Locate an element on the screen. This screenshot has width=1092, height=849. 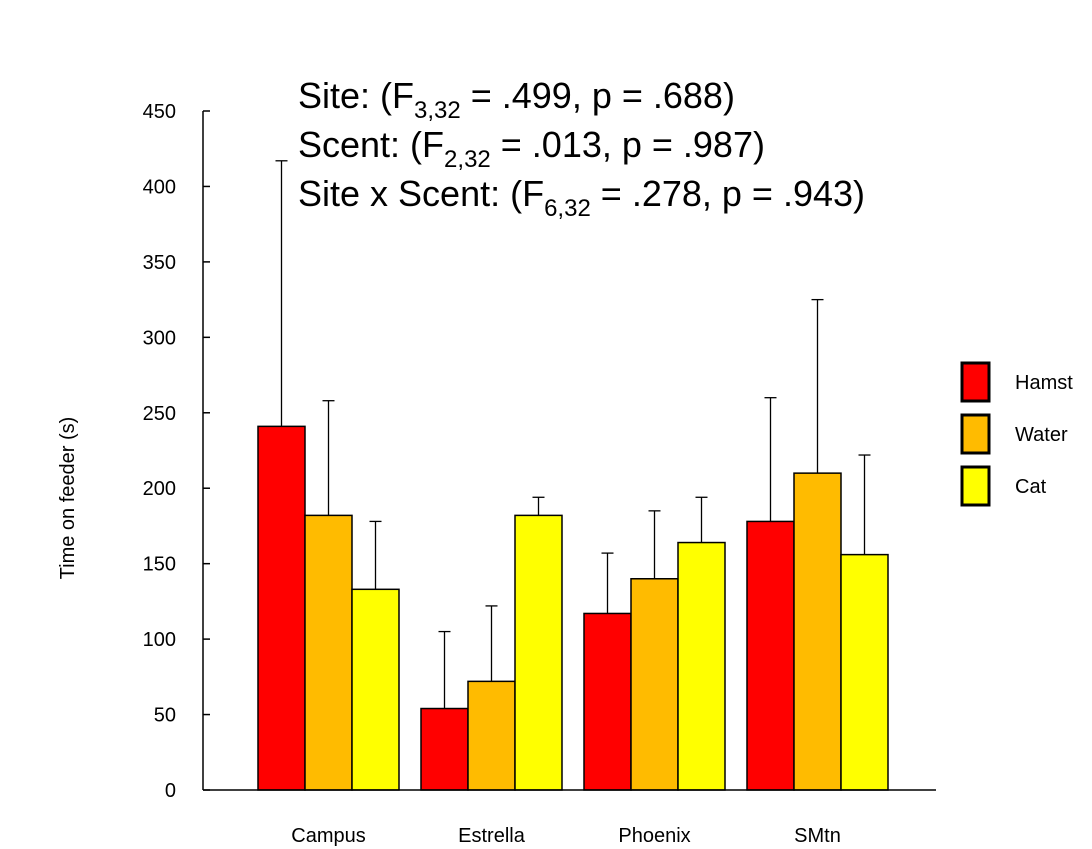
bar-hamst-estrella is located at coordinates (444, 749).